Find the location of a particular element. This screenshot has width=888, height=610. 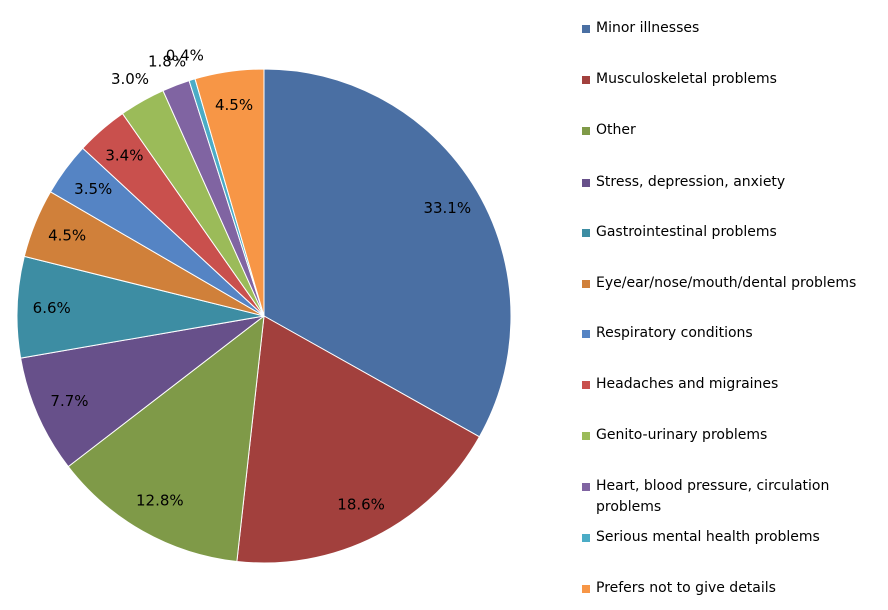

legend-label: Headaches and migraines is located at coordinates (687, 384).